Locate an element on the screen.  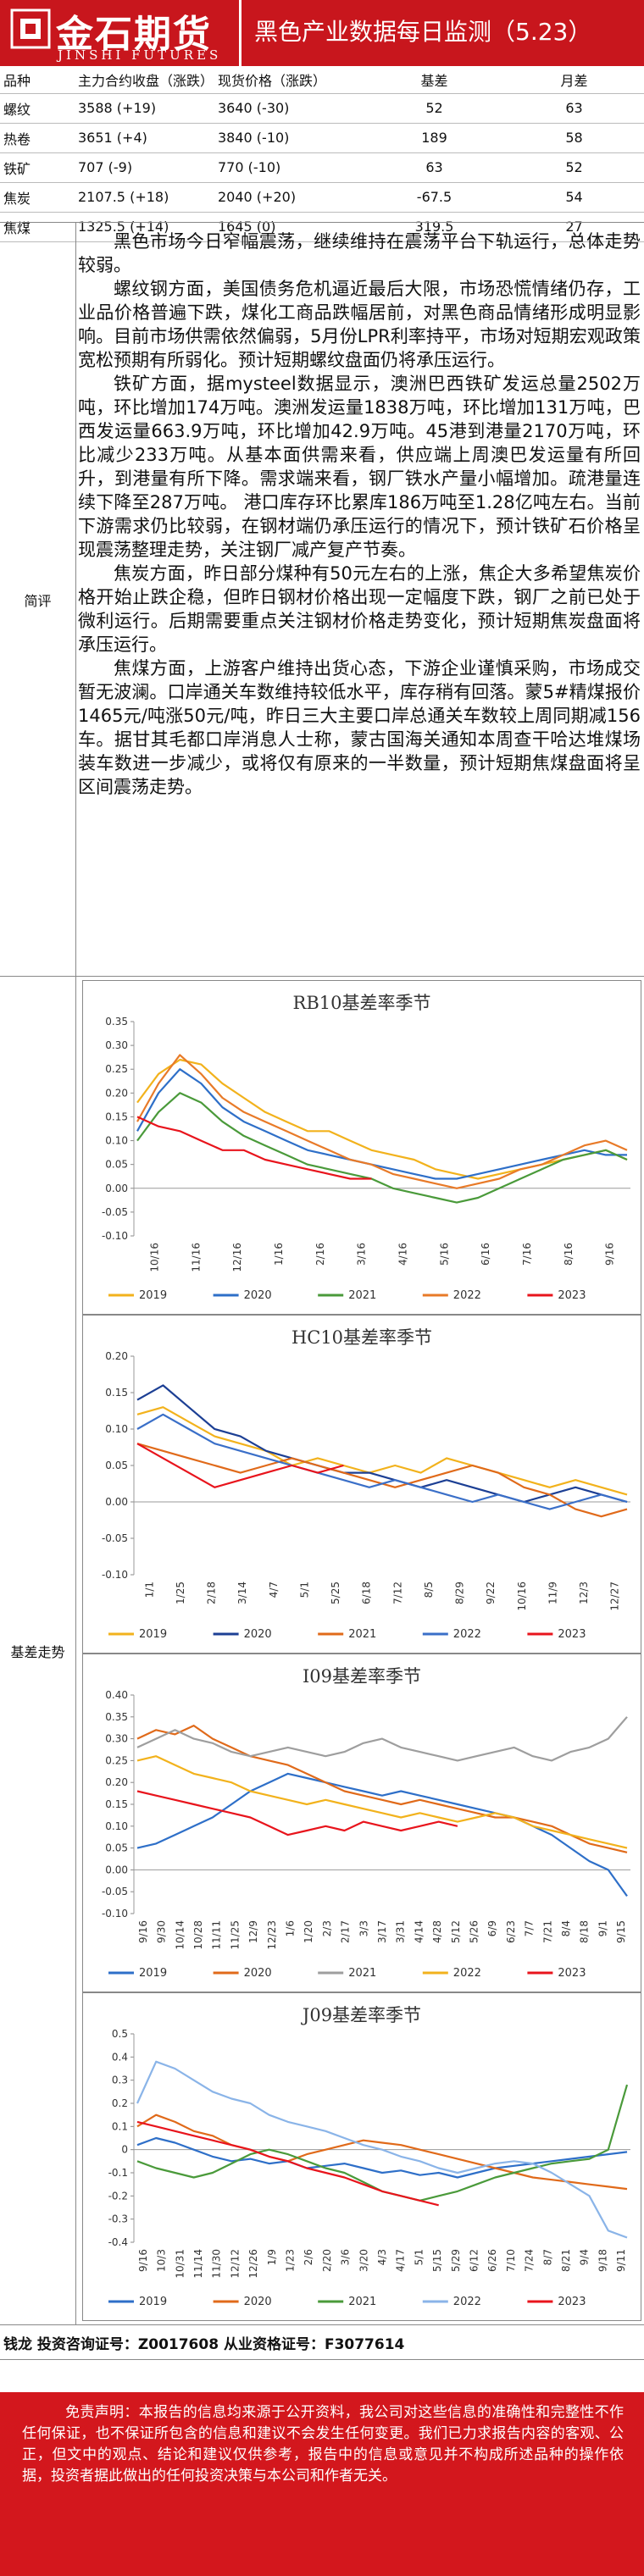
x-tick-label: 5/29 is located at coordinates (456, 2260).